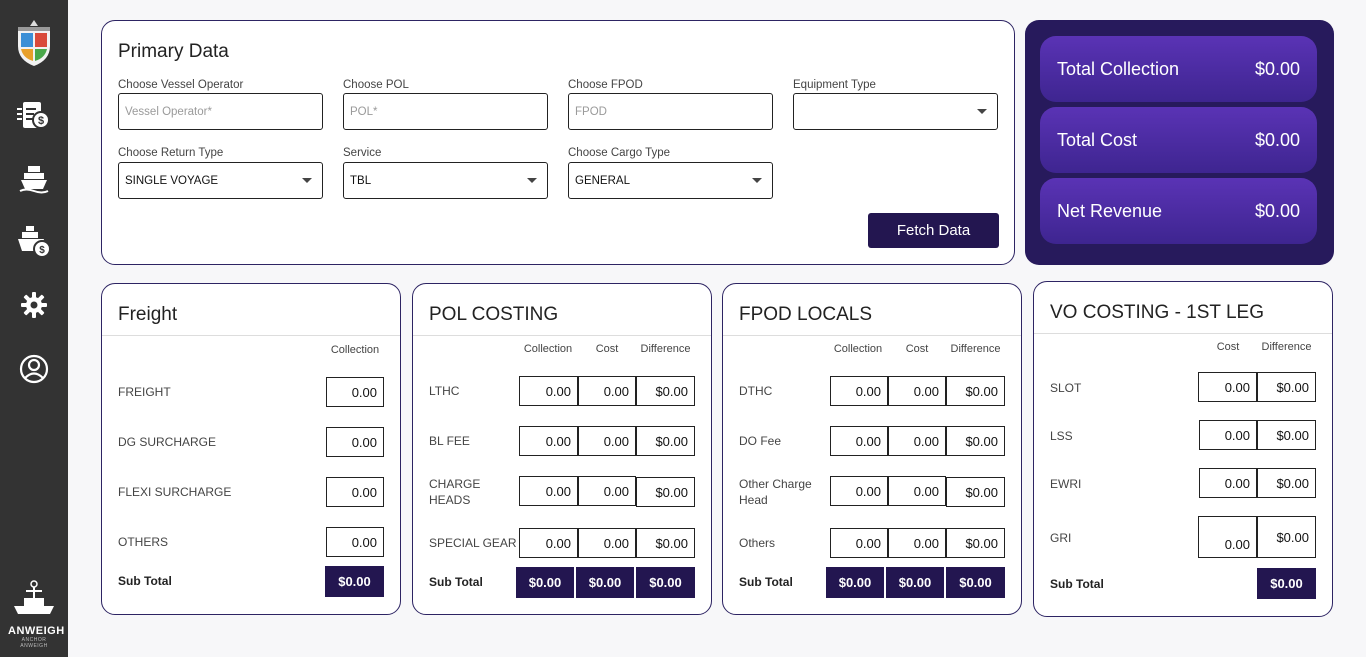 This screenshot has width=1366, height=657. What do you see at coordinates (670, 180) in the screenshot?
I see `cargo-type-select: GENERAL` at bounding box center [670, 180].